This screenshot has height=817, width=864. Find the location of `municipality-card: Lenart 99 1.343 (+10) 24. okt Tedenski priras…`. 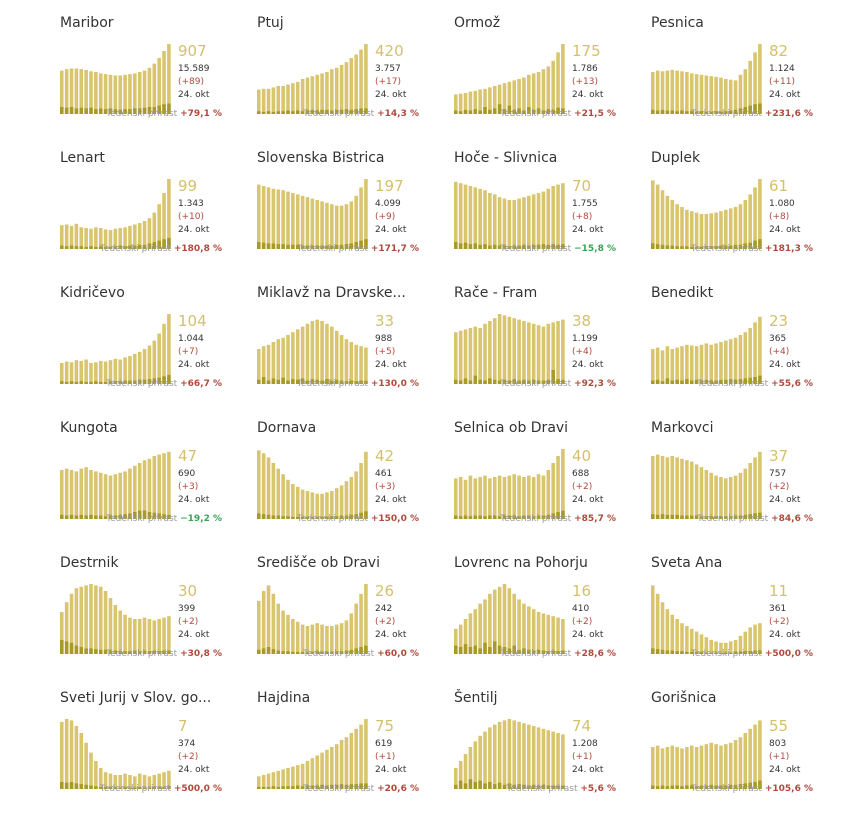

municipality-card: Lenart 99 1.343 (+10) 24. okt Tedenski priras… is located at coordinates (155, 212).